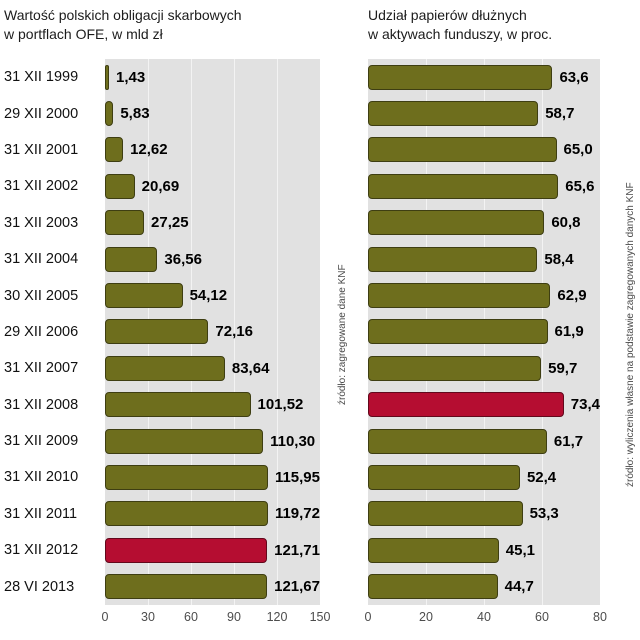 The width and height of the screenshot is (640, 640). I want to click on x-tick-label: 120, so click(277, 616).